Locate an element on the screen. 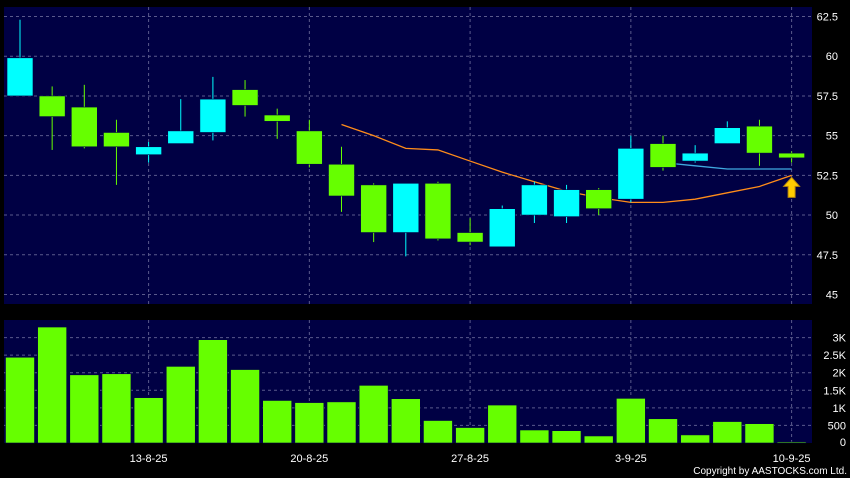  volume-tick-label: 2.5K is located at coordinates (834, 356).